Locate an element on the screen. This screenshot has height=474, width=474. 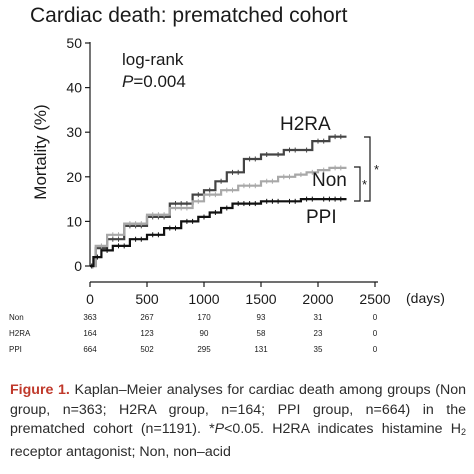
risk-cell: 664 is located at coordinates (90, 349).